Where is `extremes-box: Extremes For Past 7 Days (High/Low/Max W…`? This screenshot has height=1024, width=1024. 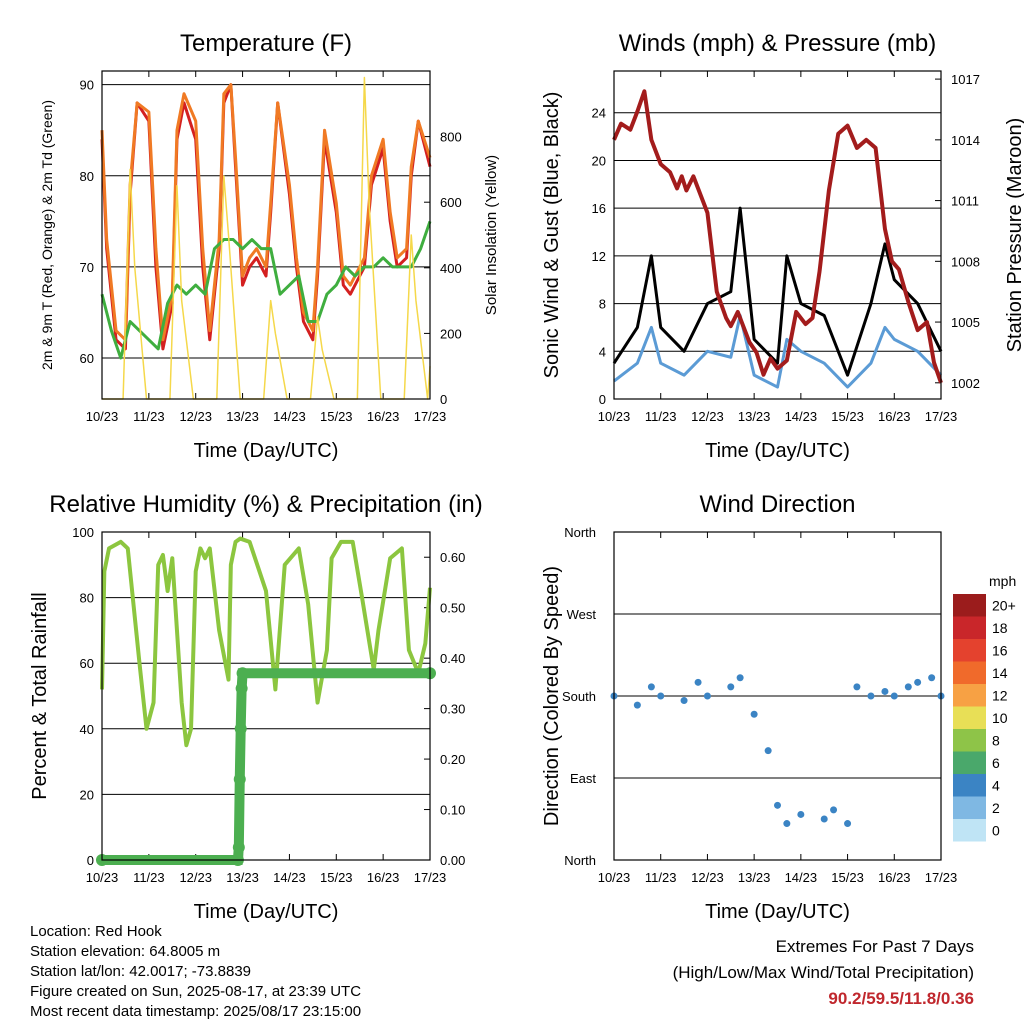
extremes-box: Extremes For Past 7 Days (High/Low/Max W… is located at coordinates (823, 973).